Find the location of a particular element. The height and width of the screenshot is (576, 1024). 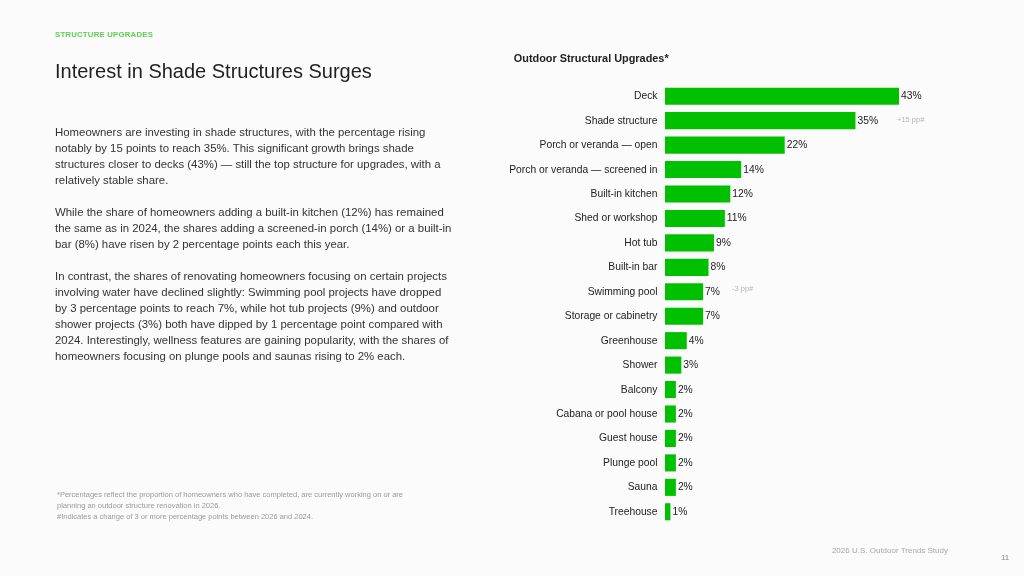

y-tick-label: Storage or cabinetry is located at coordinates (611, 316).